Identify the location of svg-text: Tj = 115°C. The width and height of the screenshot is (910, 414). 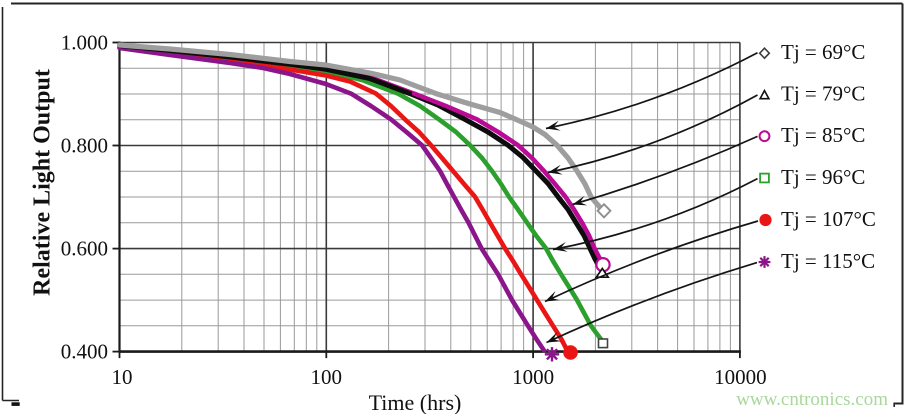
(828, 261).